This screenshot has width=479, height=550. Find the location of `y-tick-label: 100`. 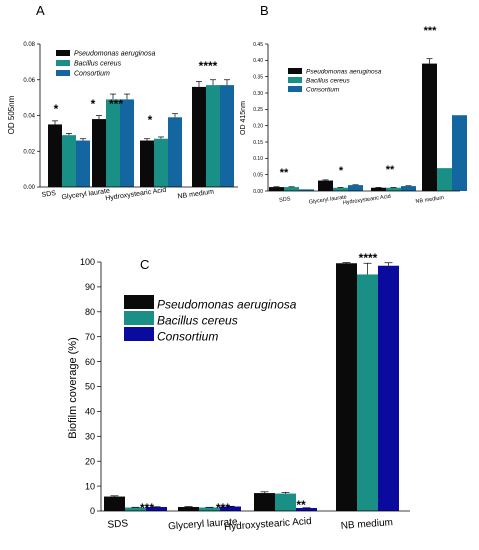

y-tick-label: 100 is located at coordinates (87, 262).